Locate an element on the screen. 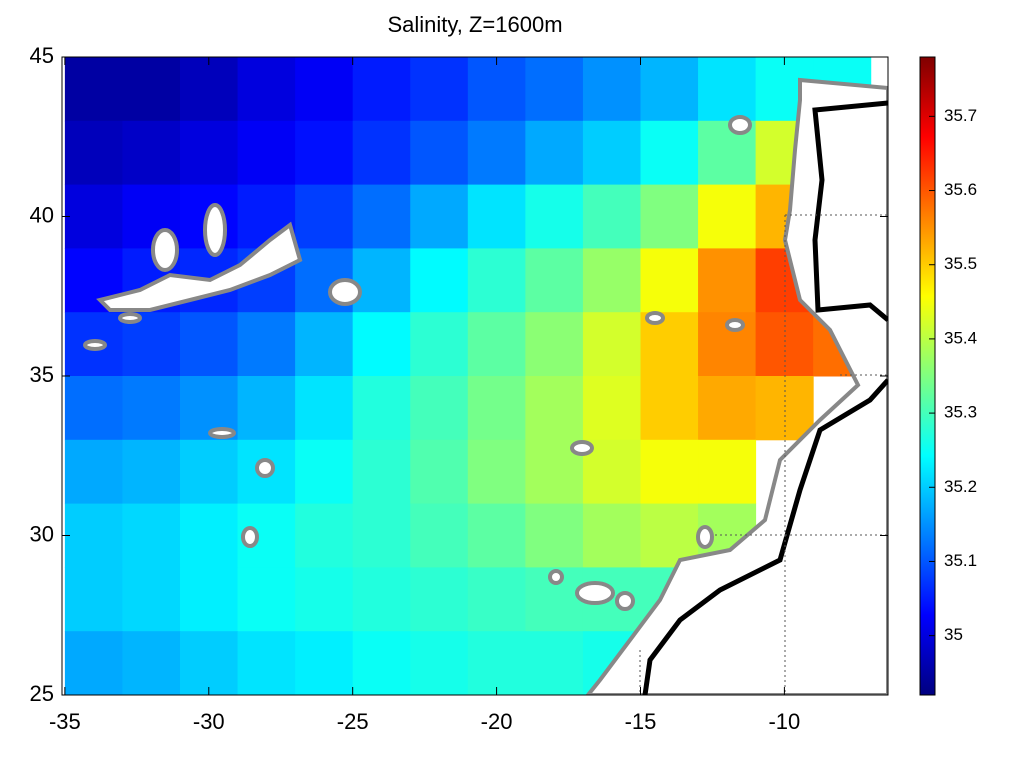 The height and width of the screenshot is (765, 1030). x-tick-label: -10 is located at coordinates (784, 721).